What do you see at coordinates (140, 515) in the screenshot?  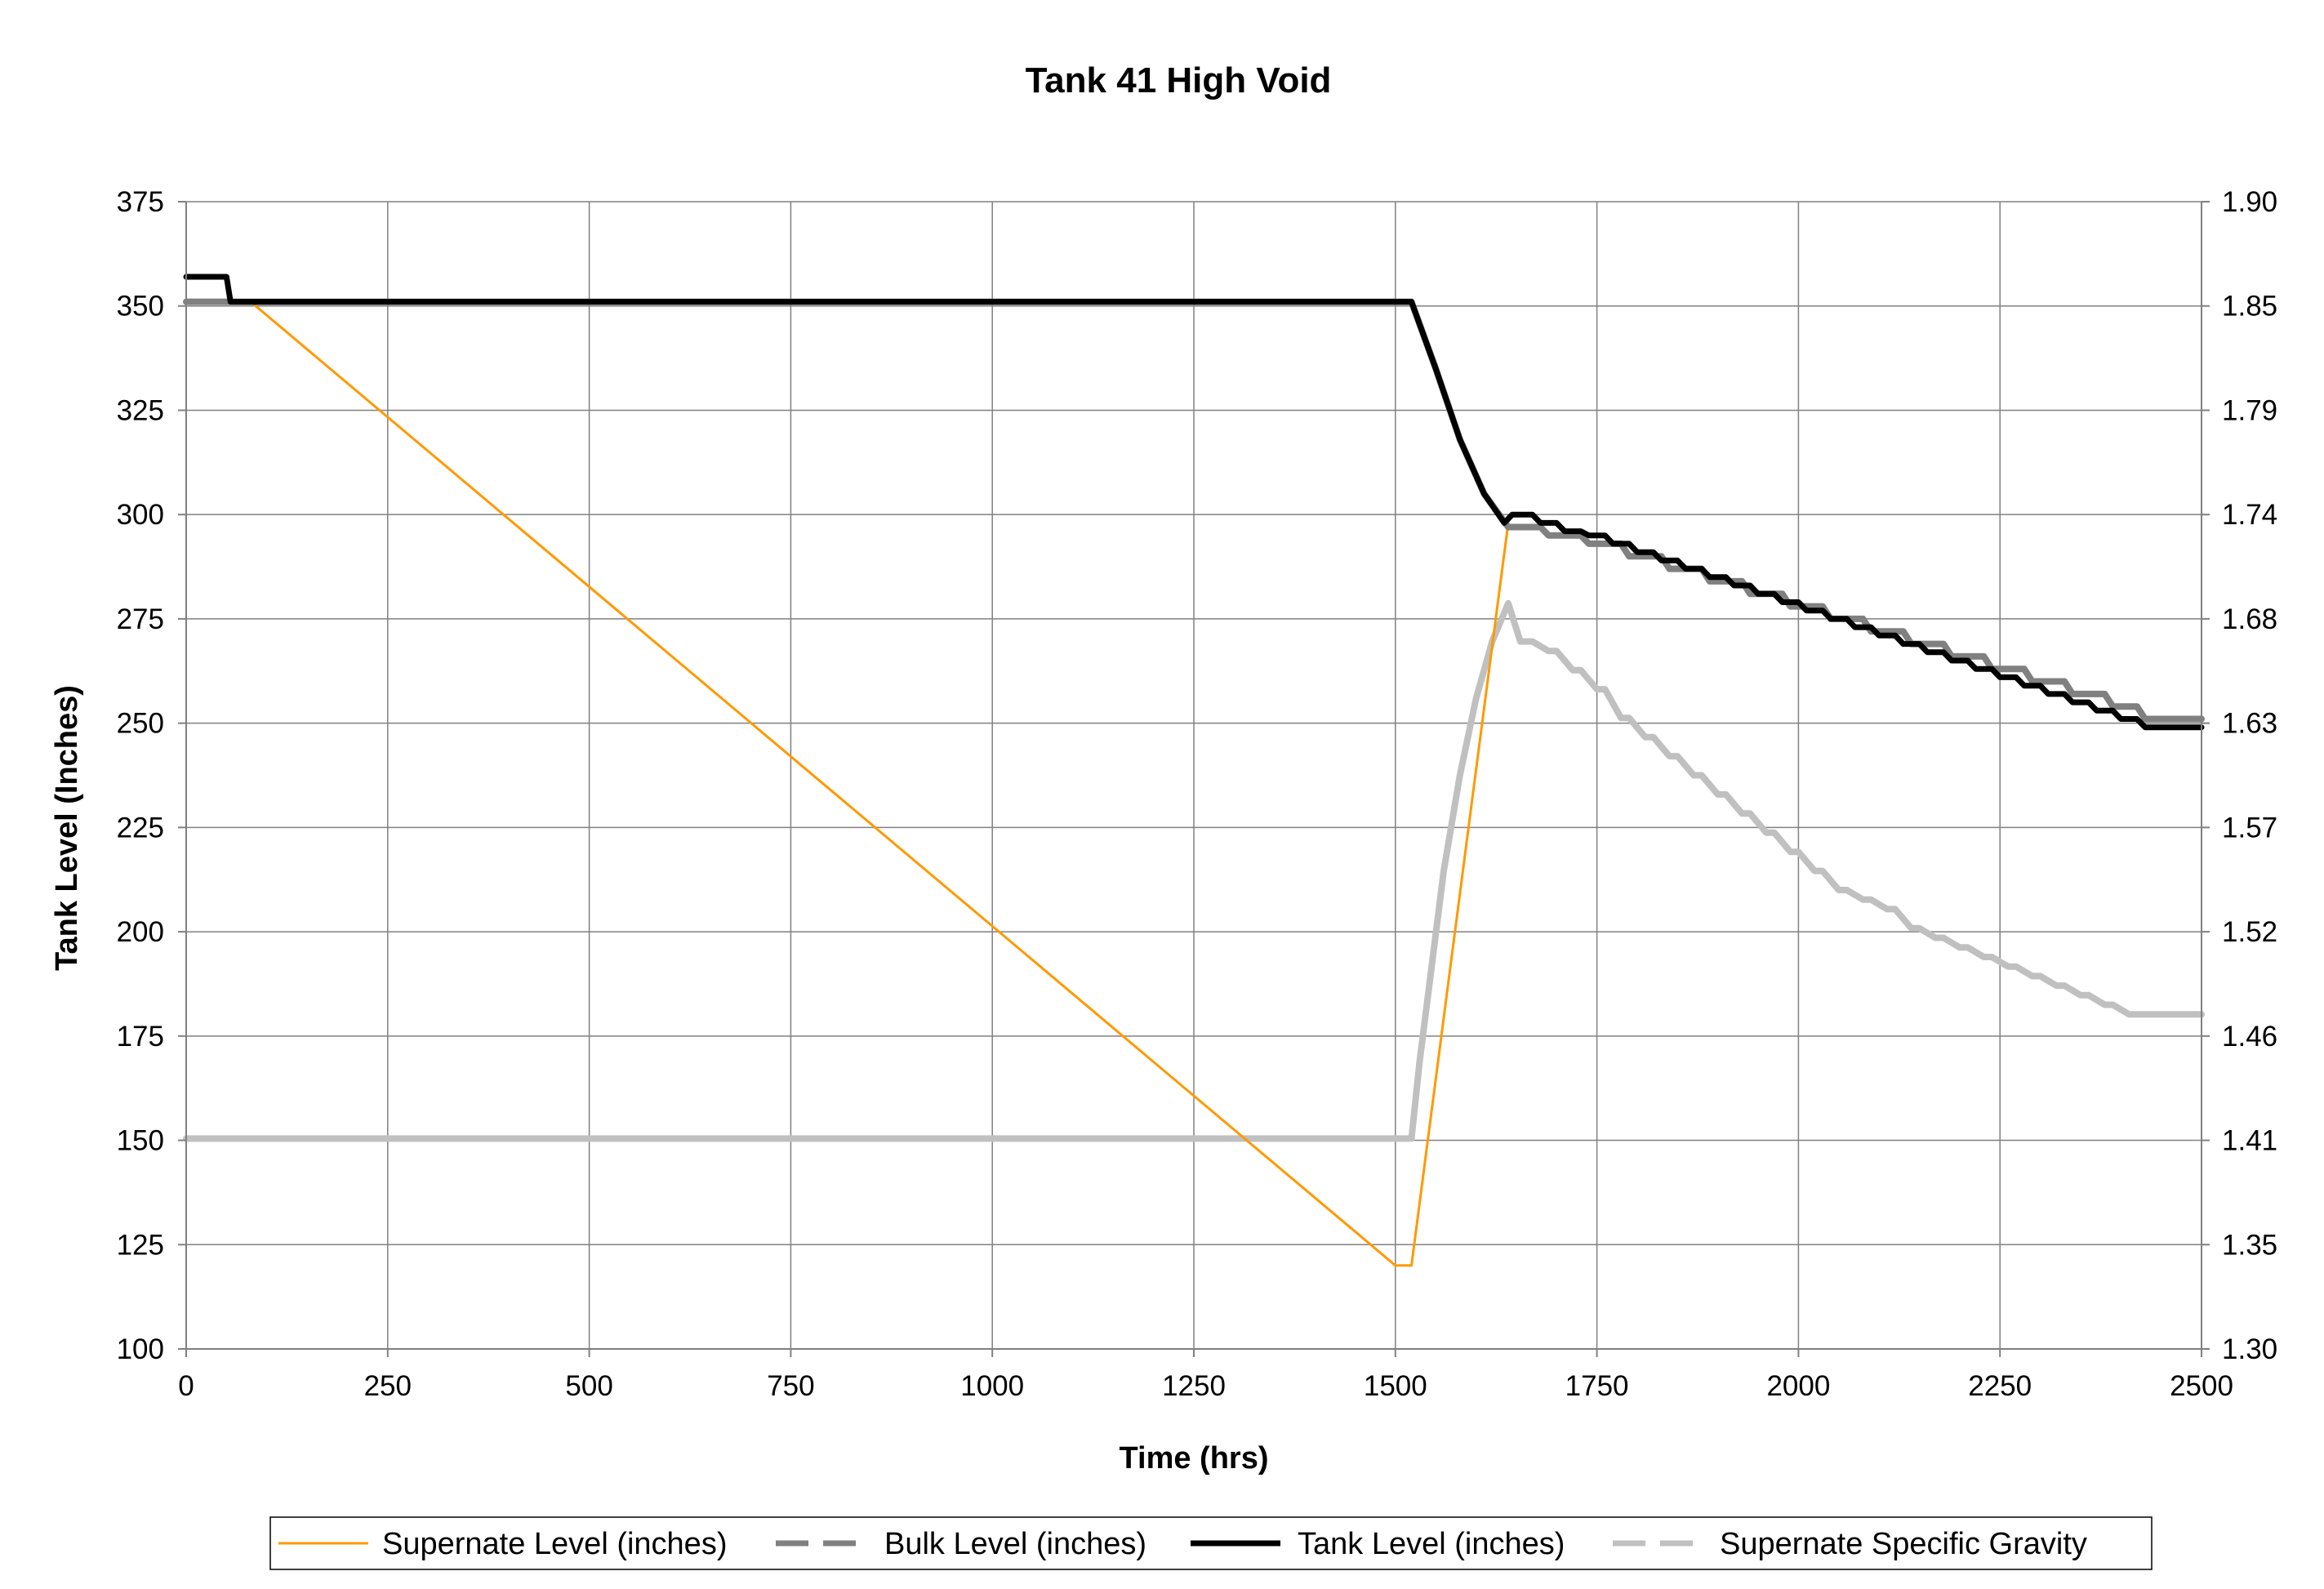 I see `y-tick-label: 300` at bounding box center [140, 515].